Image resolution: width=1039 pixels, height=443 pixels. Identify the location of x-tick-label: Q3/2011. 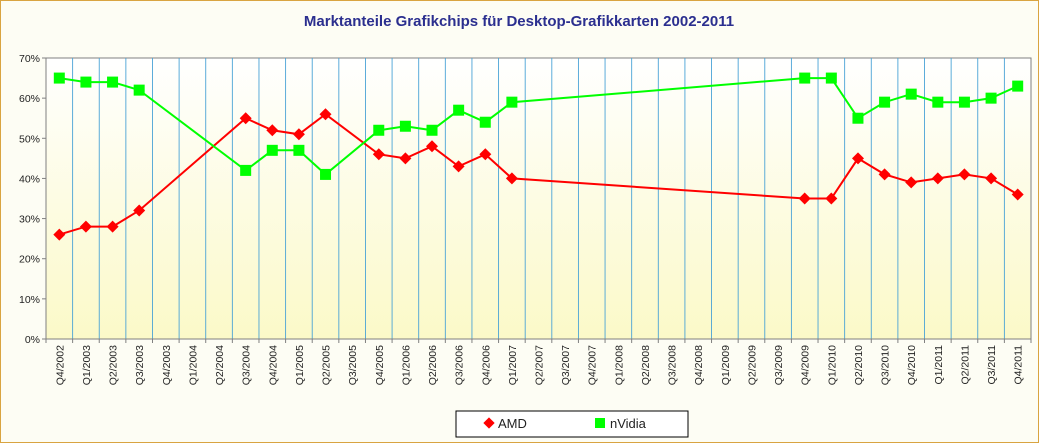
(992, 365).